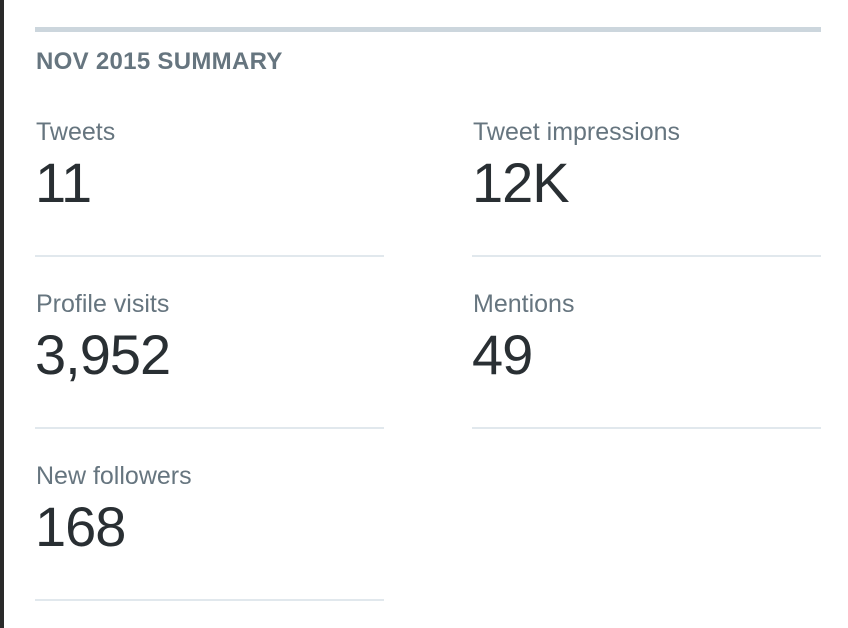 The height and width of the screenshot is (628, 848). What do you see at coordinates (63, 182) in the screenshot?
I see `stat-value: 11` at bounding box center [63, 182].